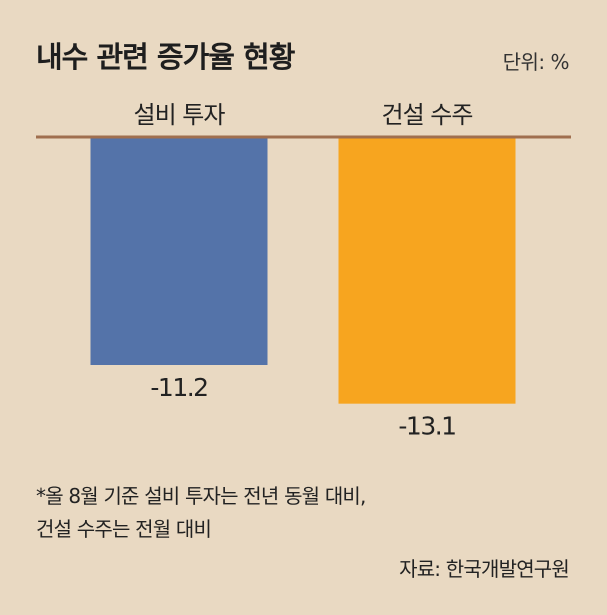 This screenshot has height=615, width=607. What do you see at coordinates (178, 387) in the screenshot?
I see `value-label-1: -11.2` at bounding box center [178, 387].